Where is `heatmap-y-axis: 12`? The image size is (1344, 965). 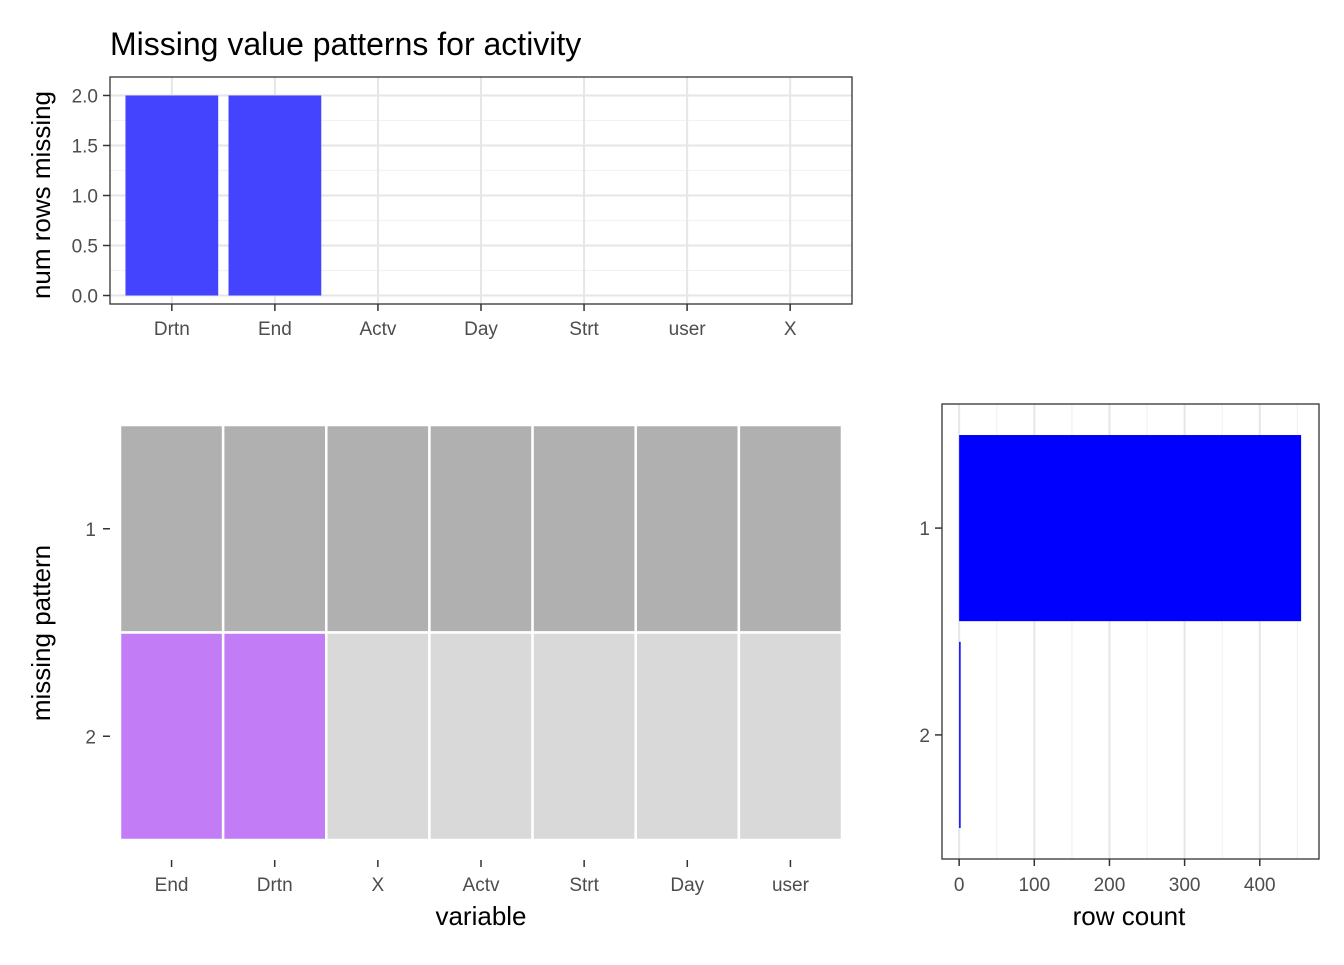
heatmap-y-axis: 12 is located at coordinates (97, 634).